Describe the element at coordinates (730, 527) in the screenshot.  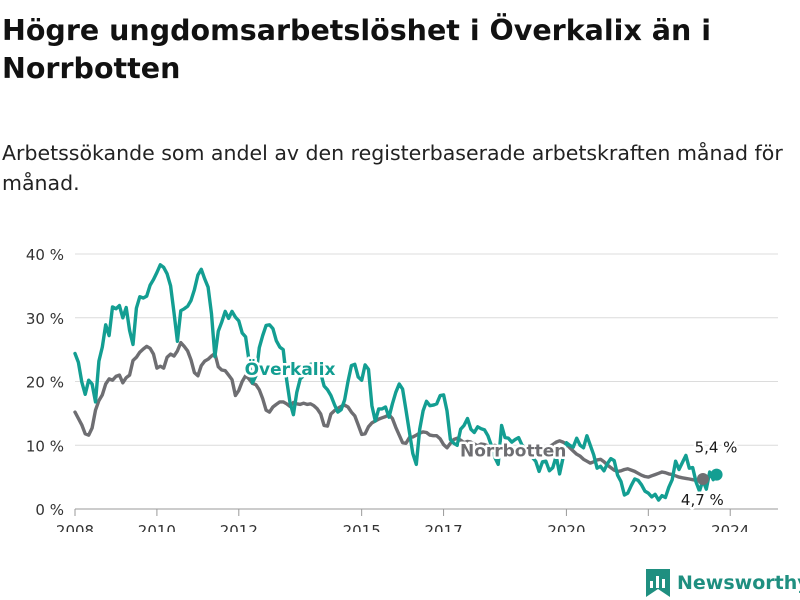
I see `x-tick-label: 2024` at that location.